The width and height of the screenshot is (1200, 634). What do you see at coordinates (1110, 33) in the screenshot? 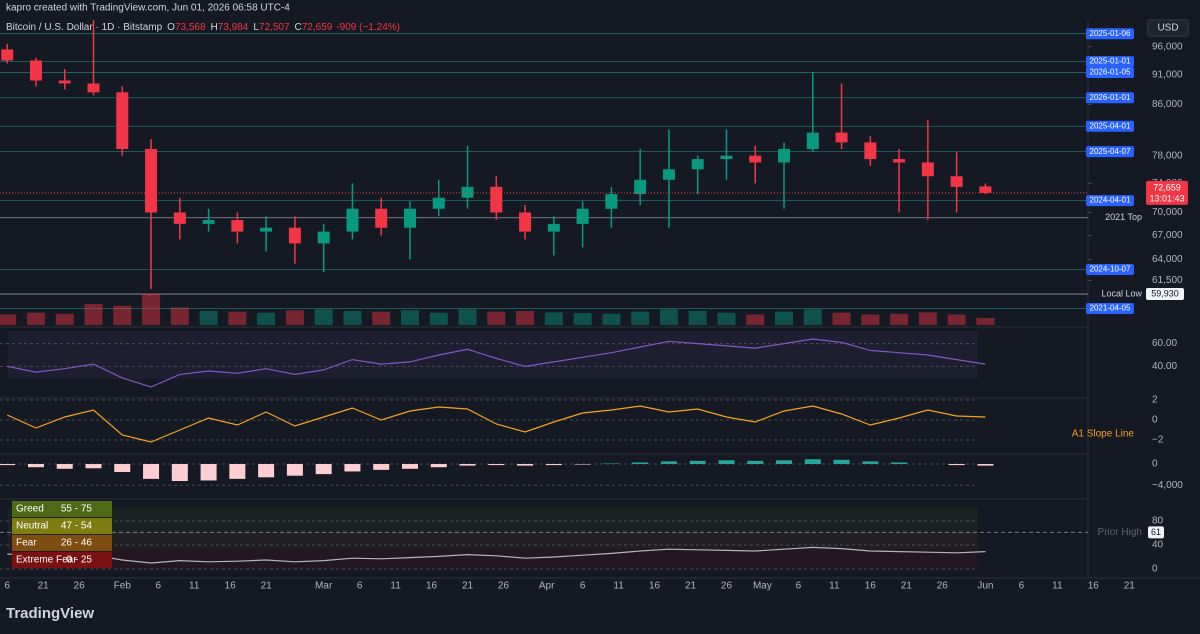
I see `level-label: 2025-01-06` at bounding box center [1110, 33].